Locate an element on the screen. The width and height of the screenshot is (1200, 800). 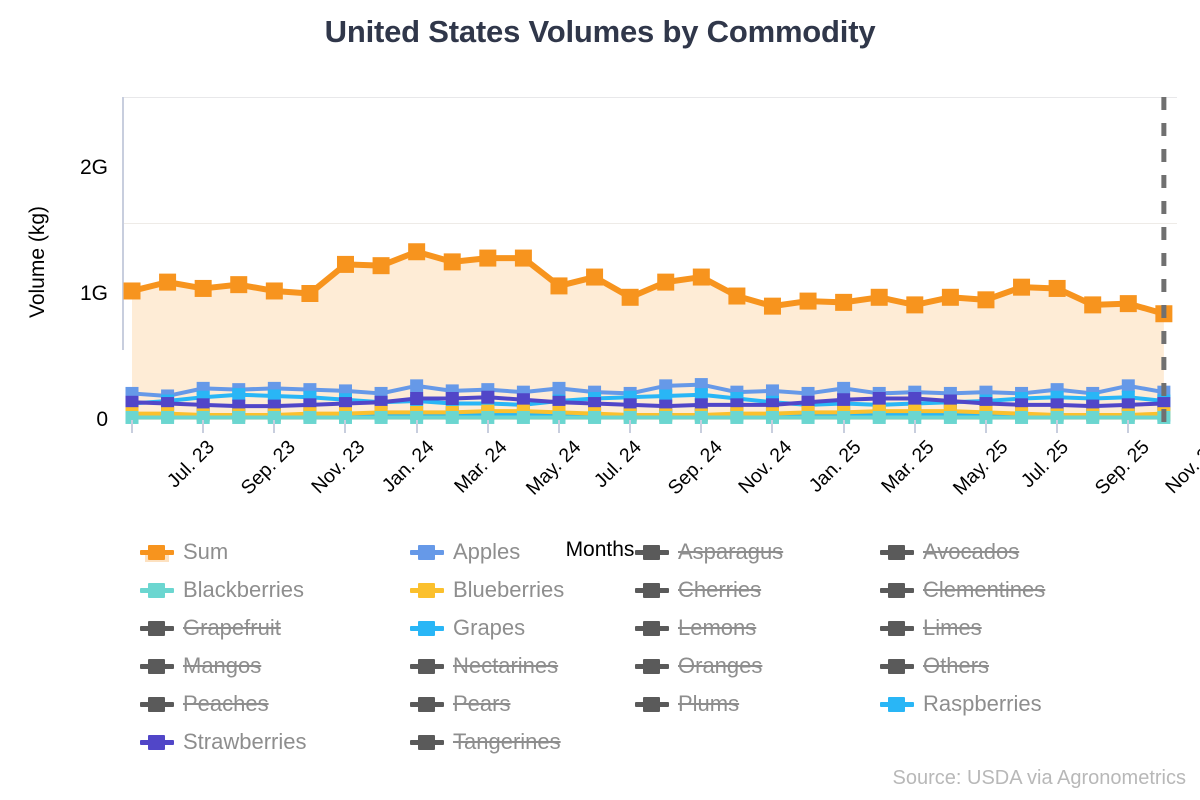
legend-item-grapes: Grapes is located at coordinates (522, 628).